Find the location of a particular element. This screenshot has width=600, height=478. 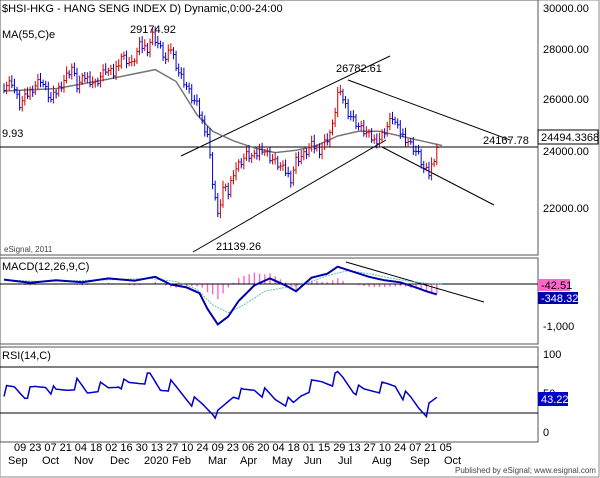

x-day-label: 24 is located at coordinates (400, 448).